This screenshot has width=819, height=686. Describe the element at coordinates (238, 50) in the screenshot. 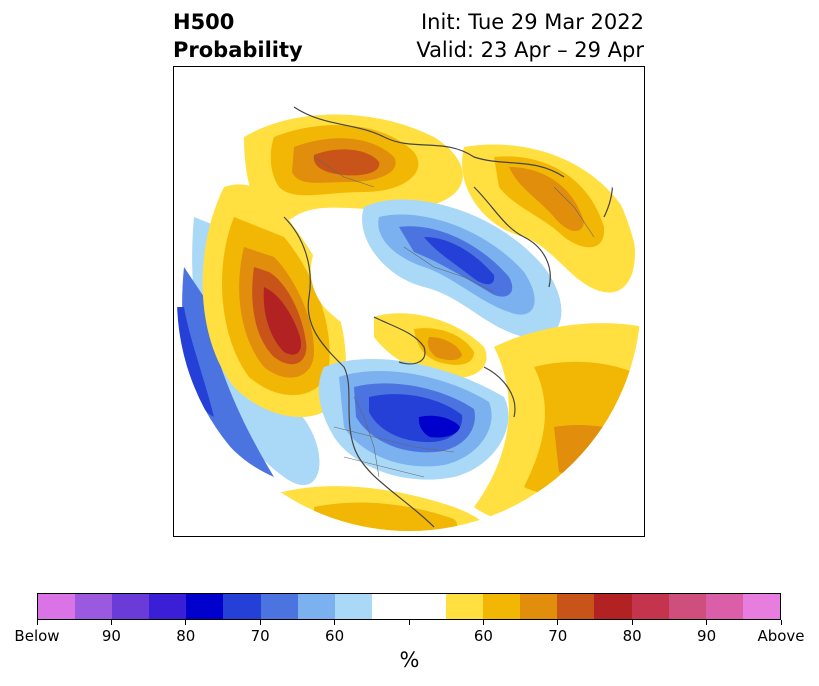

I see `title-product: Probability` at that location.